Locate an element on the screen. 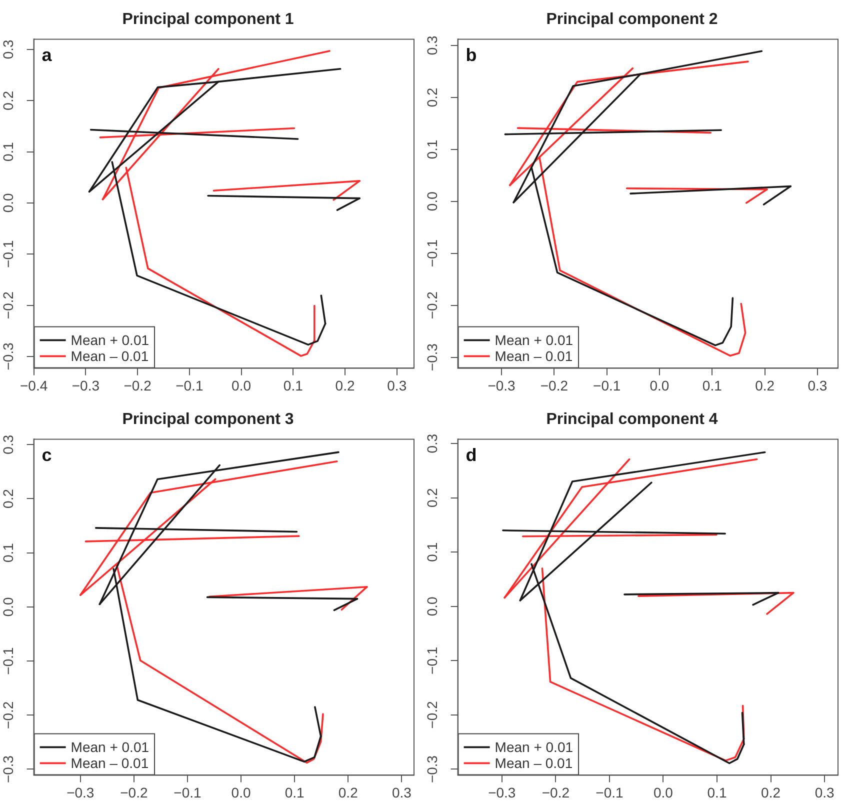 This screenshot has height=807, width=848. annotation: d is located at coordinates (471, 455).